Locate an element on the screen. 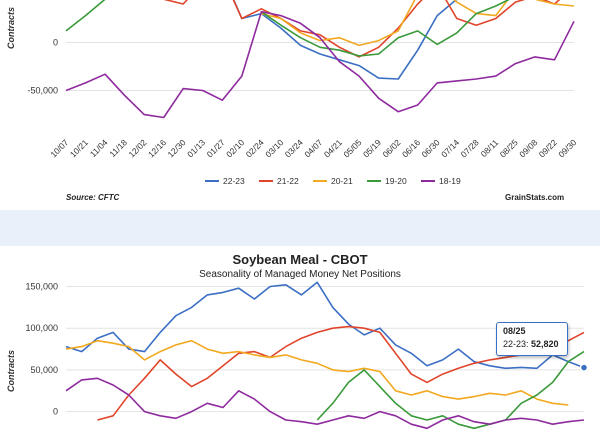 This screenshot has height=433, width=600. tooltip-series-label: 22-23: is located at coordinates (517, 344).